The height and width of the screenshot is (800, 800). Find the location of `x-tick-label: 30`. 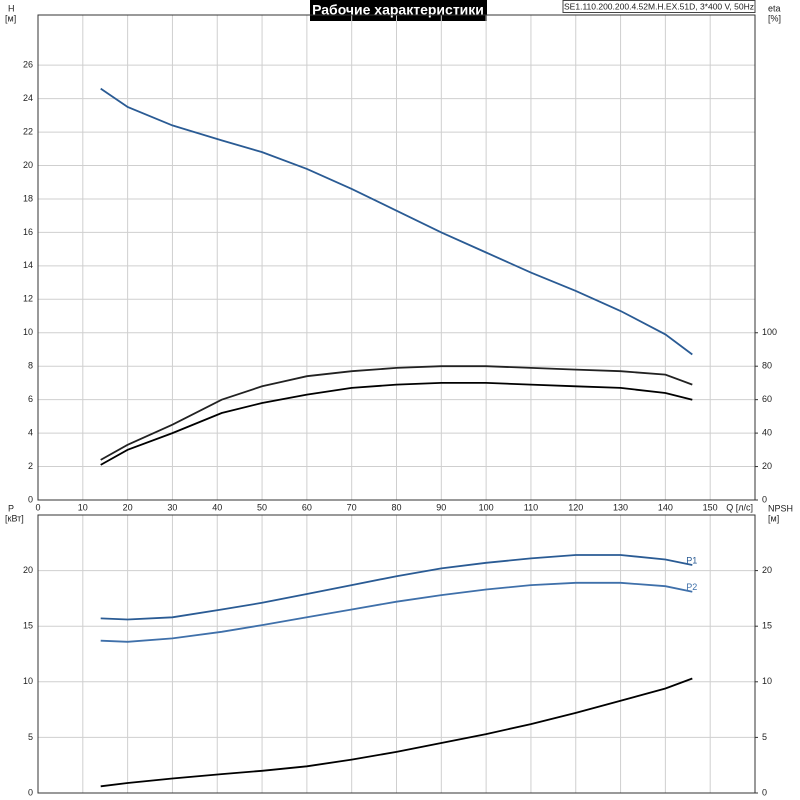

x-tick-label: 30 is located at coordinates (172, 507).